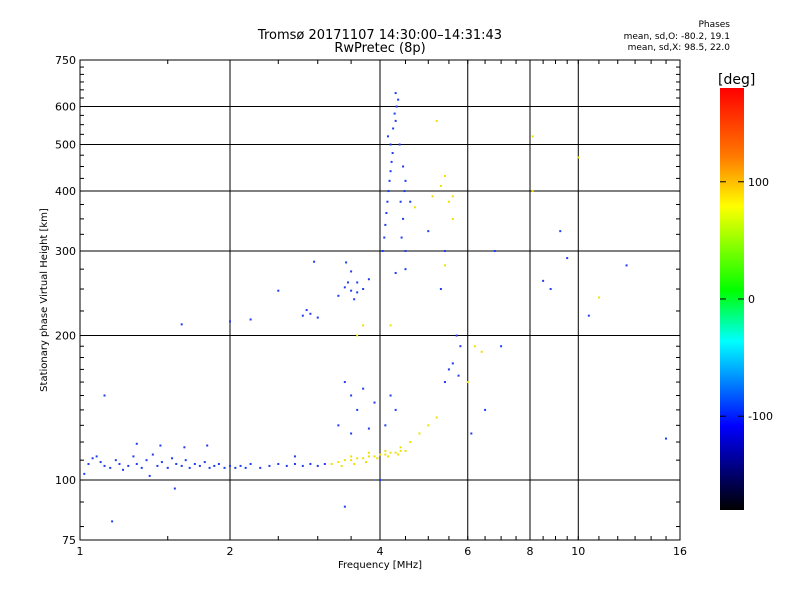 Image resolution: width=800 pixels, height=600 pixels. I want to click on y-tick-label: 500, so click(65, 145).